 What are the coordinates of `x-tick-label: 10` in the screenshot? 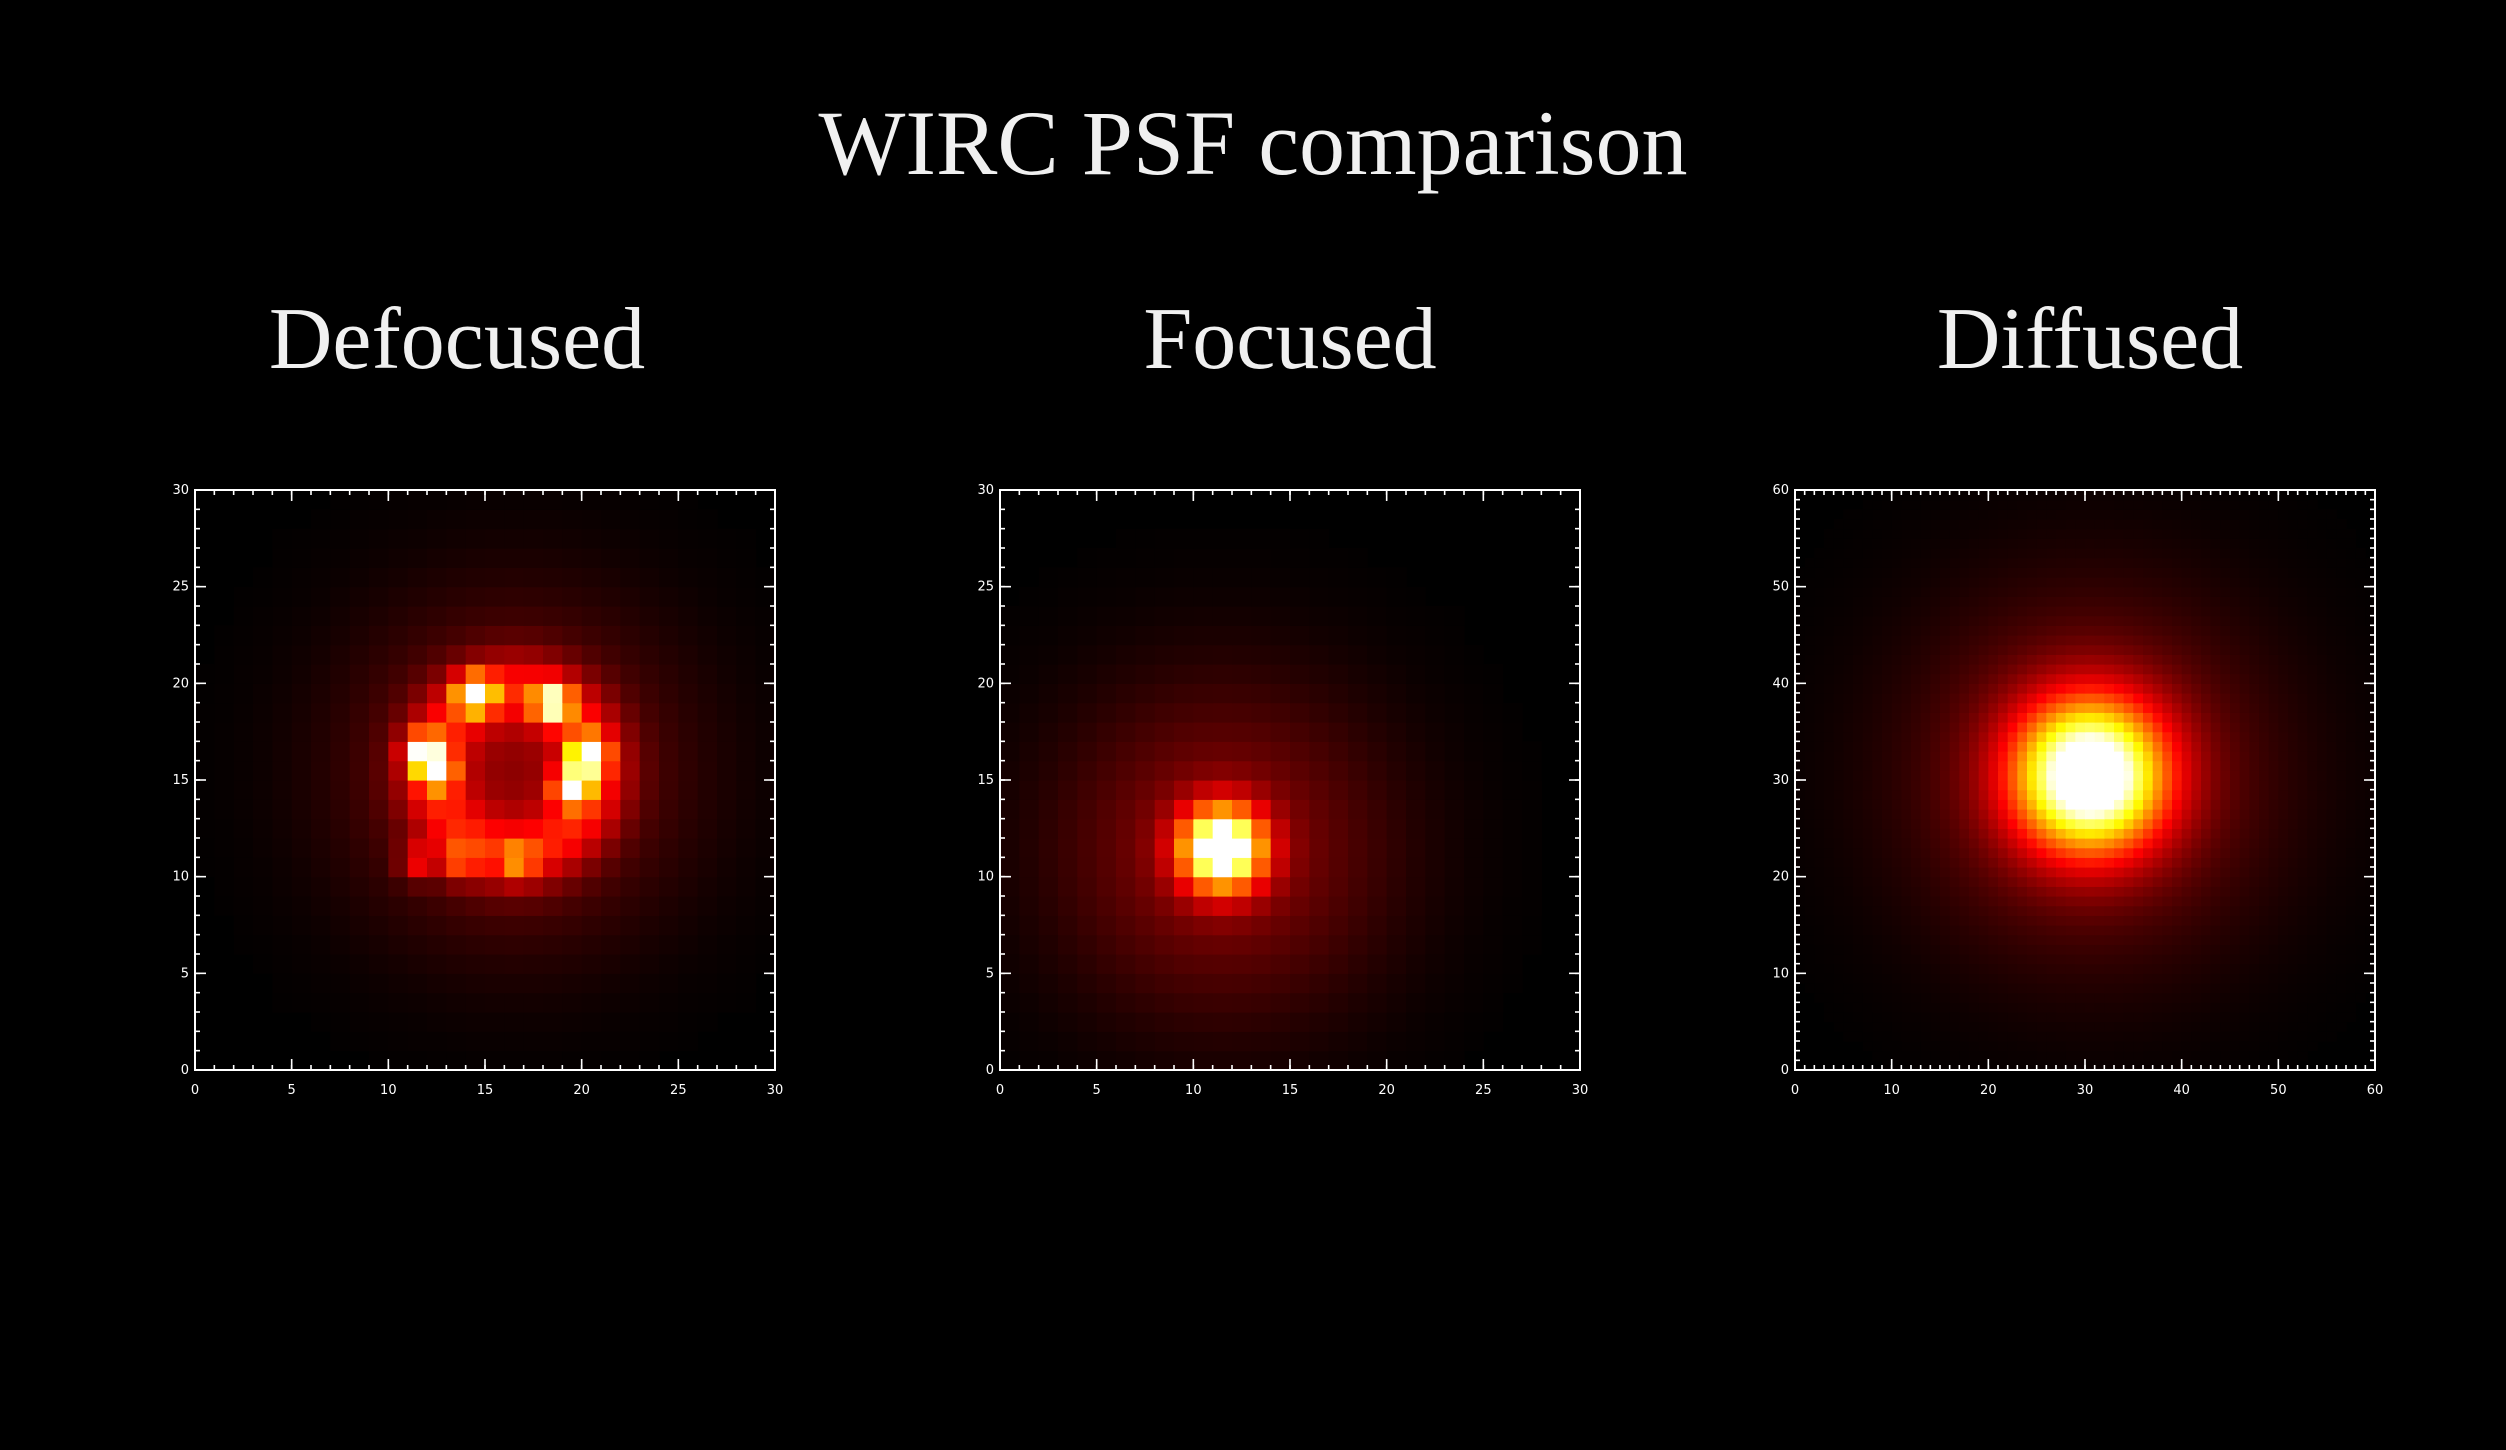 It's located at (1193, 1090).